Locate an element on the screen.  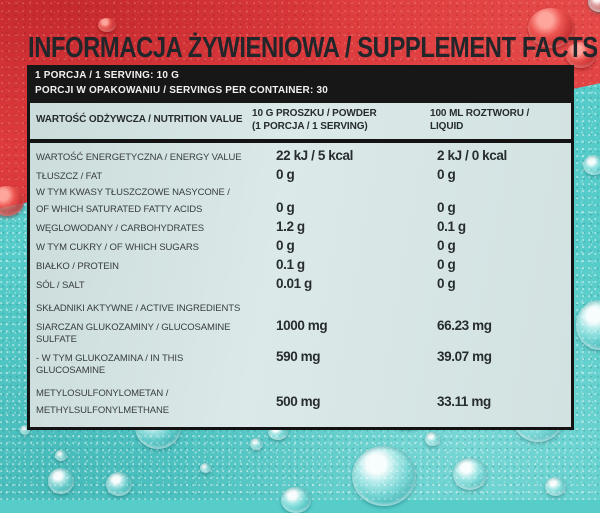
row-label: SÓL / SALT is located at coordinates (60, 285).